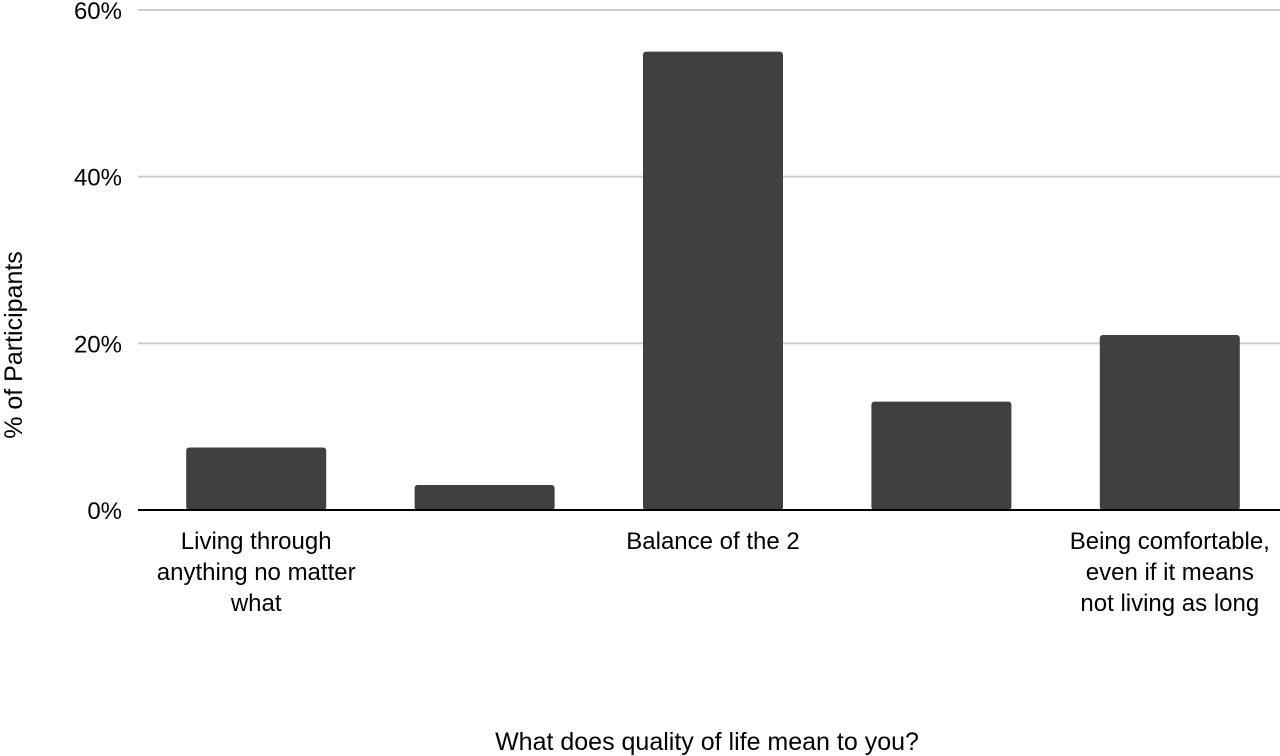 The image size is (1280, 756). Describe the element at coordinates (104, 511) in the screenshot. I see `y-tick-label: 0%` at that location.